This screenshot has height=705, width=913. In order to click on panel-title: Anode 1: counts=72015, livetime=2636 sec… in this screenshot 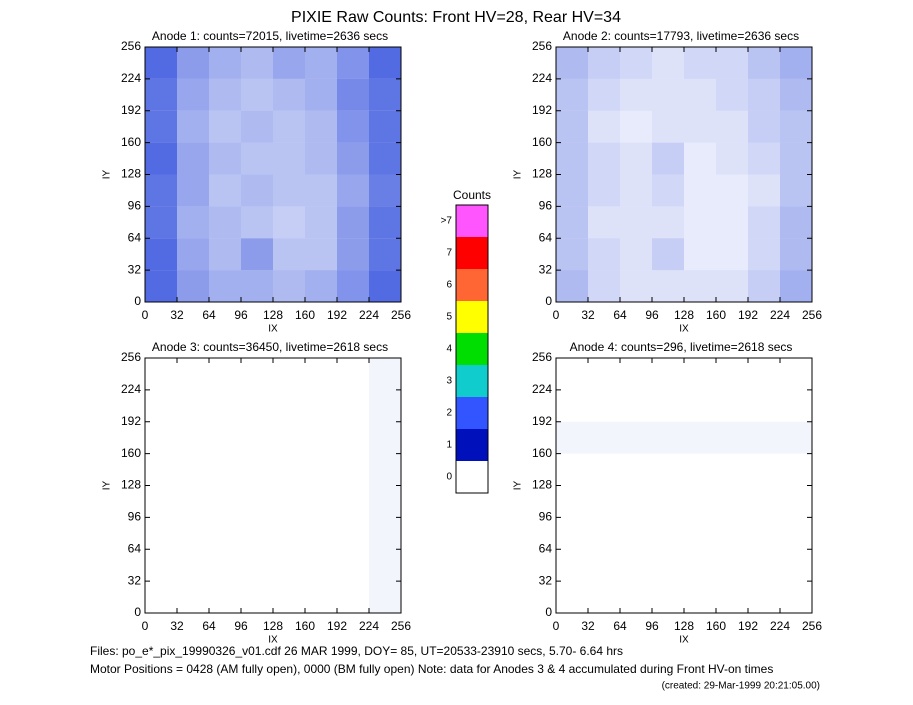, I will do `click(270, 36)`.